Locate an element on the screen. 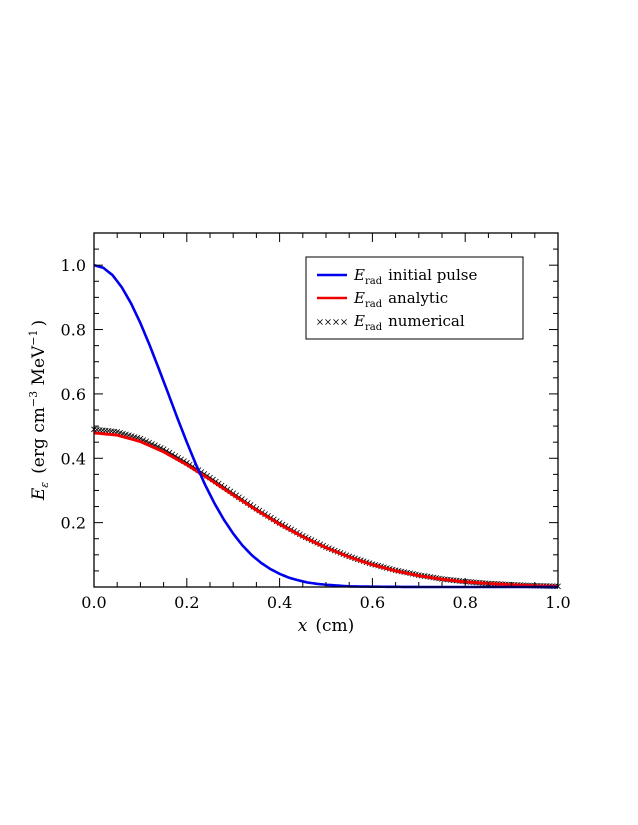  x-axis-label: x (cm) is located at coordinates (326, 626).